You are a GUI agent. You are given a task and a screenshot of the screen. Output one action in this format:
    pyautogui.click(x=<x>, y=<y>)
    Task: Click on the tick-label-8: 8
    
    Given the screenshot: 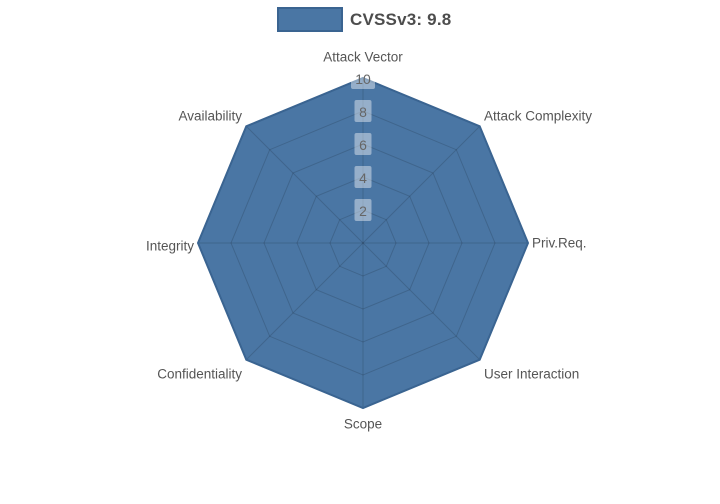 What is the action you would take?
    pyautogui.click(x=363, y=112)
    